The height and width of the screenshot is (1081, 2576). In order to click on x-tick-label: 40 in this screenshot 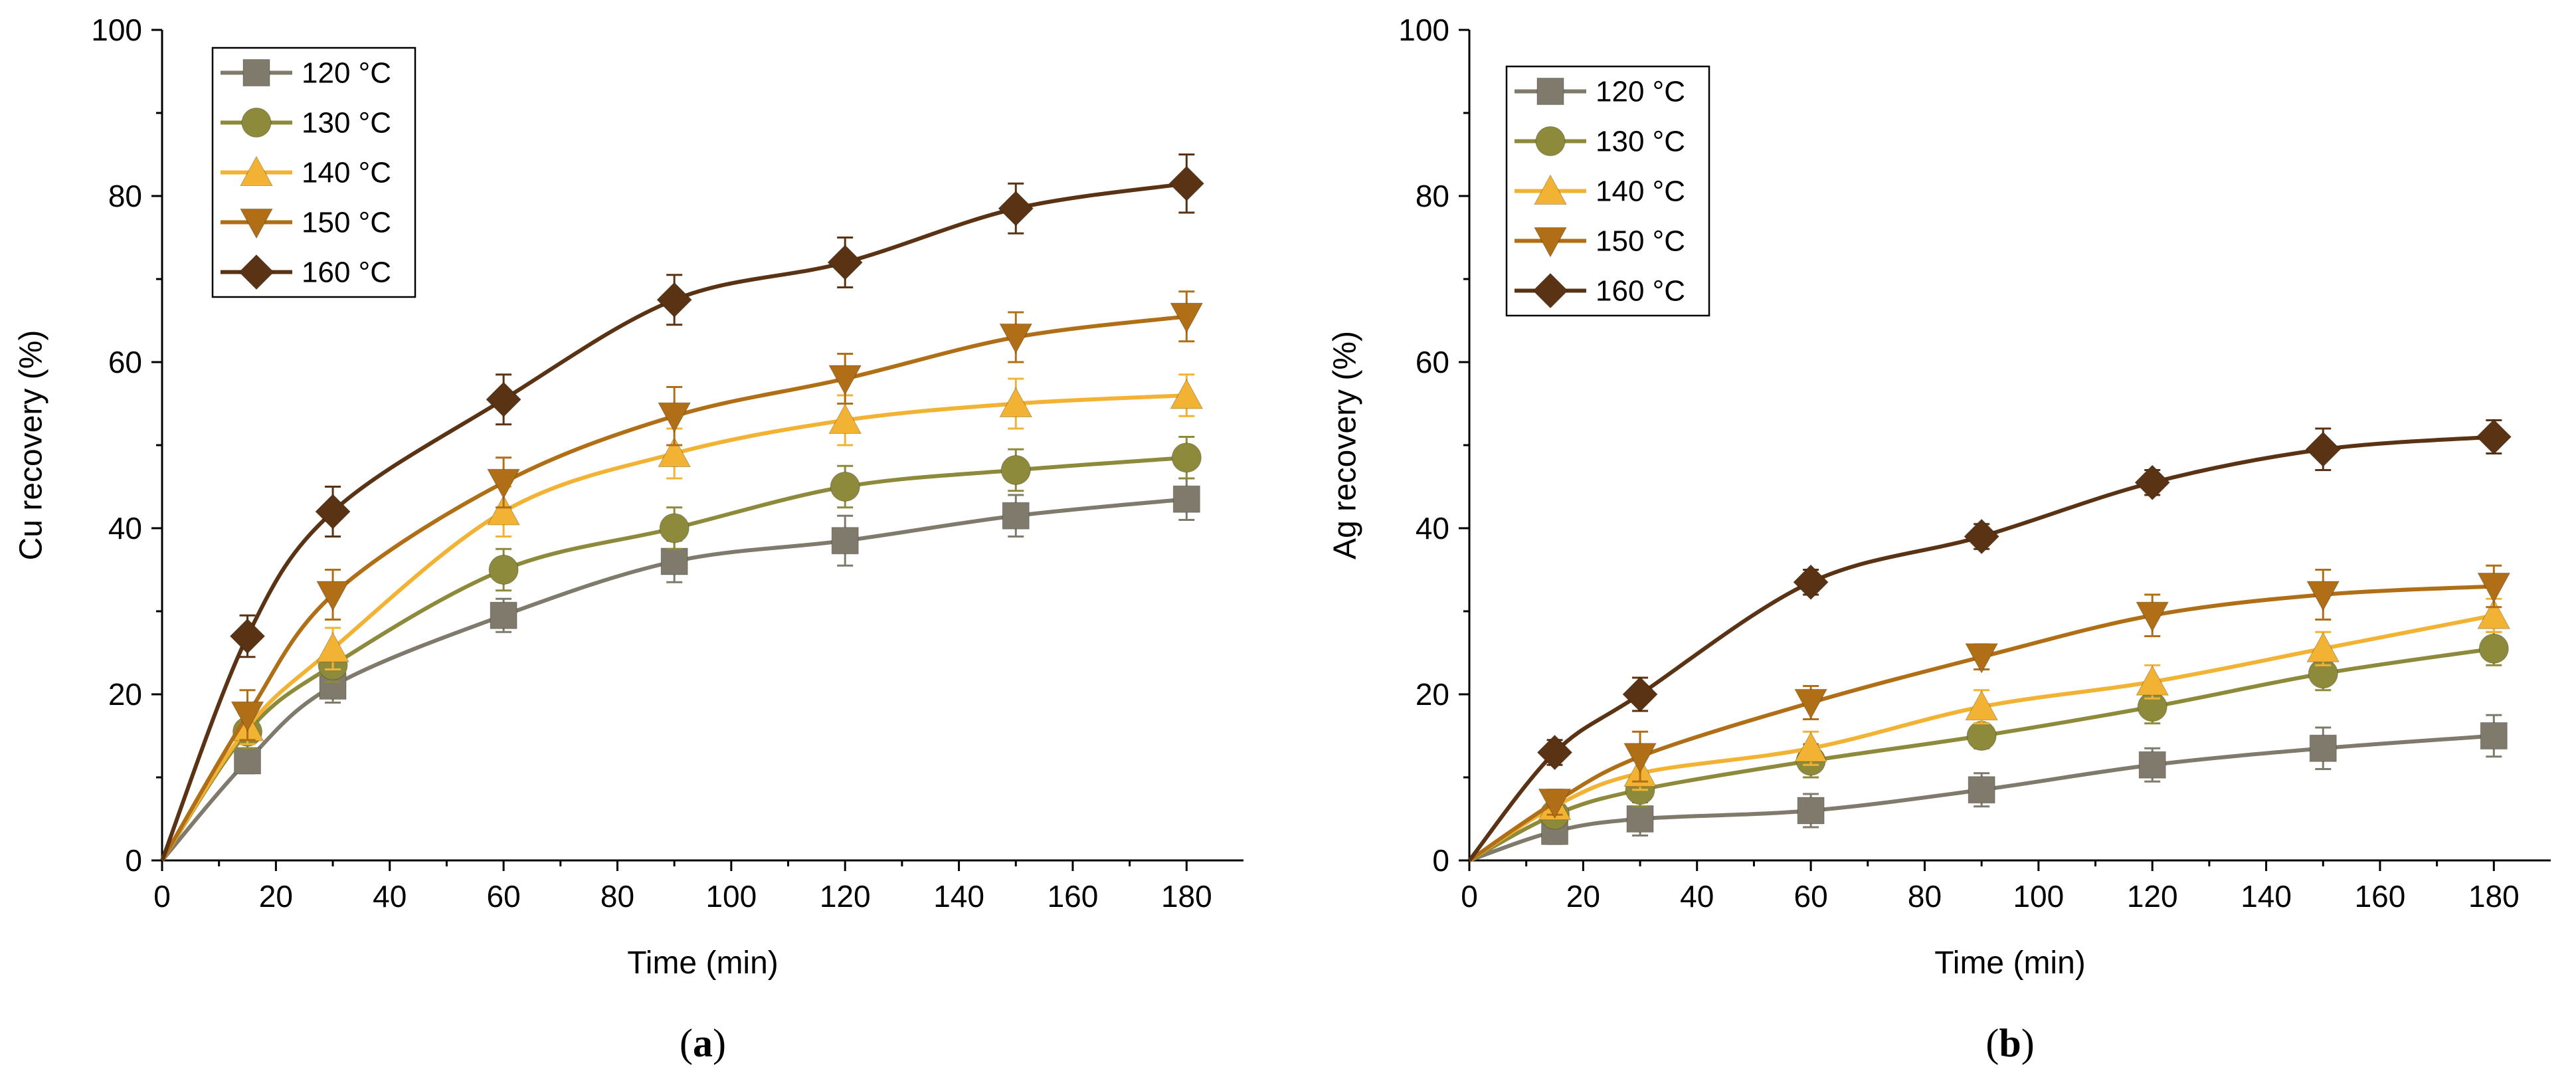, I will do `click(390, 896)`.